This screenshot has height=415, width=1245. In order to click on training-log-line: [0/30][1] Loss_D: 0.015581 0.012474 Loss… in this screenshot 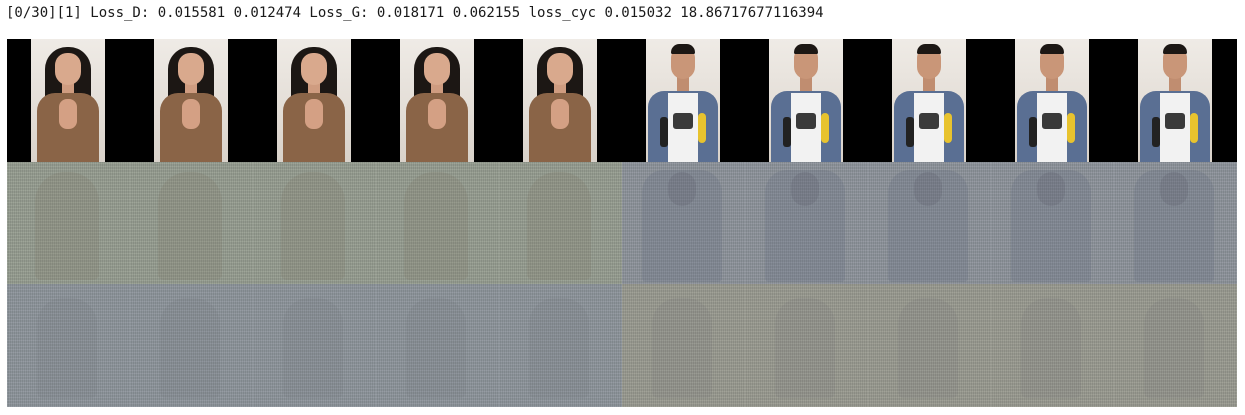, I will do `click(415, 13)`.